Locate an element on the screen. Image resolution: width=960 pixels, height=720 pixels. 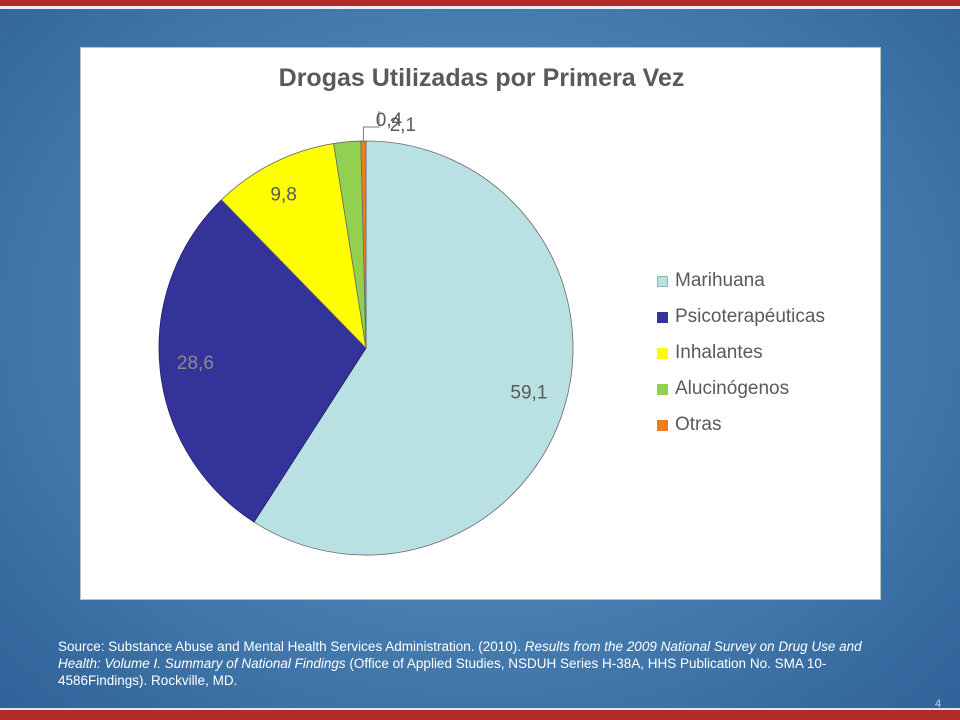
data-label-marihuana: 59,1 is located at coordinates (528, 393).